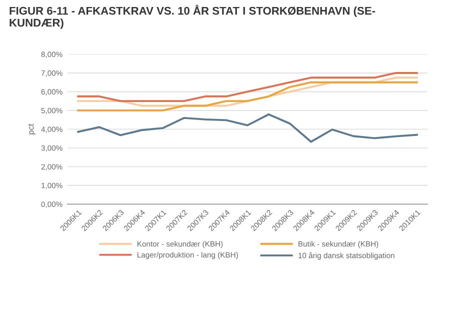 The height and width of the screenshot is (319, 450). What do you see at coordinates (32, 129) in the screenshot?
I see `y-axis-title: pct` at bounding box center [32, 129].